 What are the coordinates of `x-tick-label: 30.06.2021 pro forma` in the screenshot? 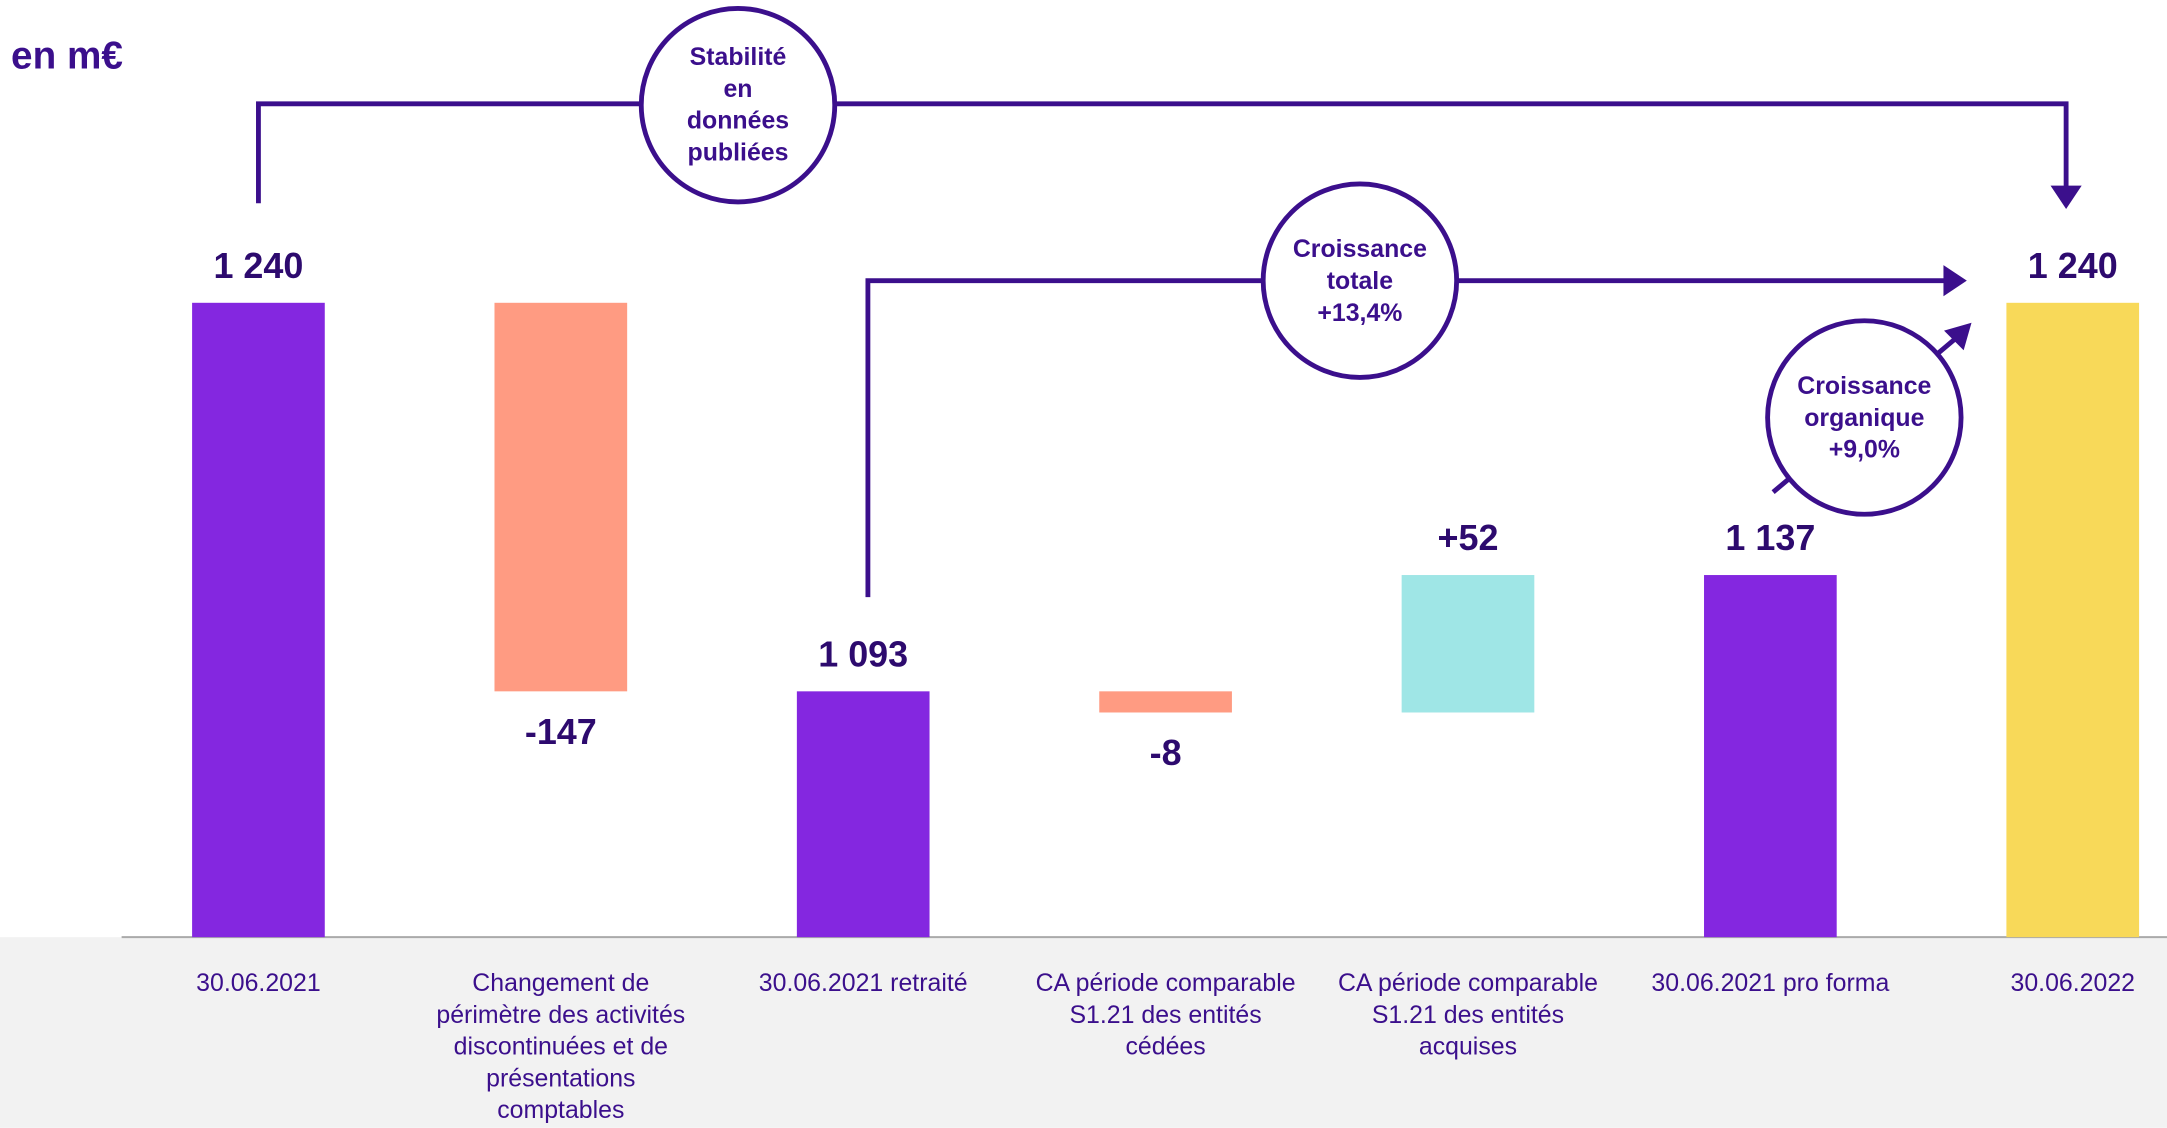 It's located at (1770, 982).